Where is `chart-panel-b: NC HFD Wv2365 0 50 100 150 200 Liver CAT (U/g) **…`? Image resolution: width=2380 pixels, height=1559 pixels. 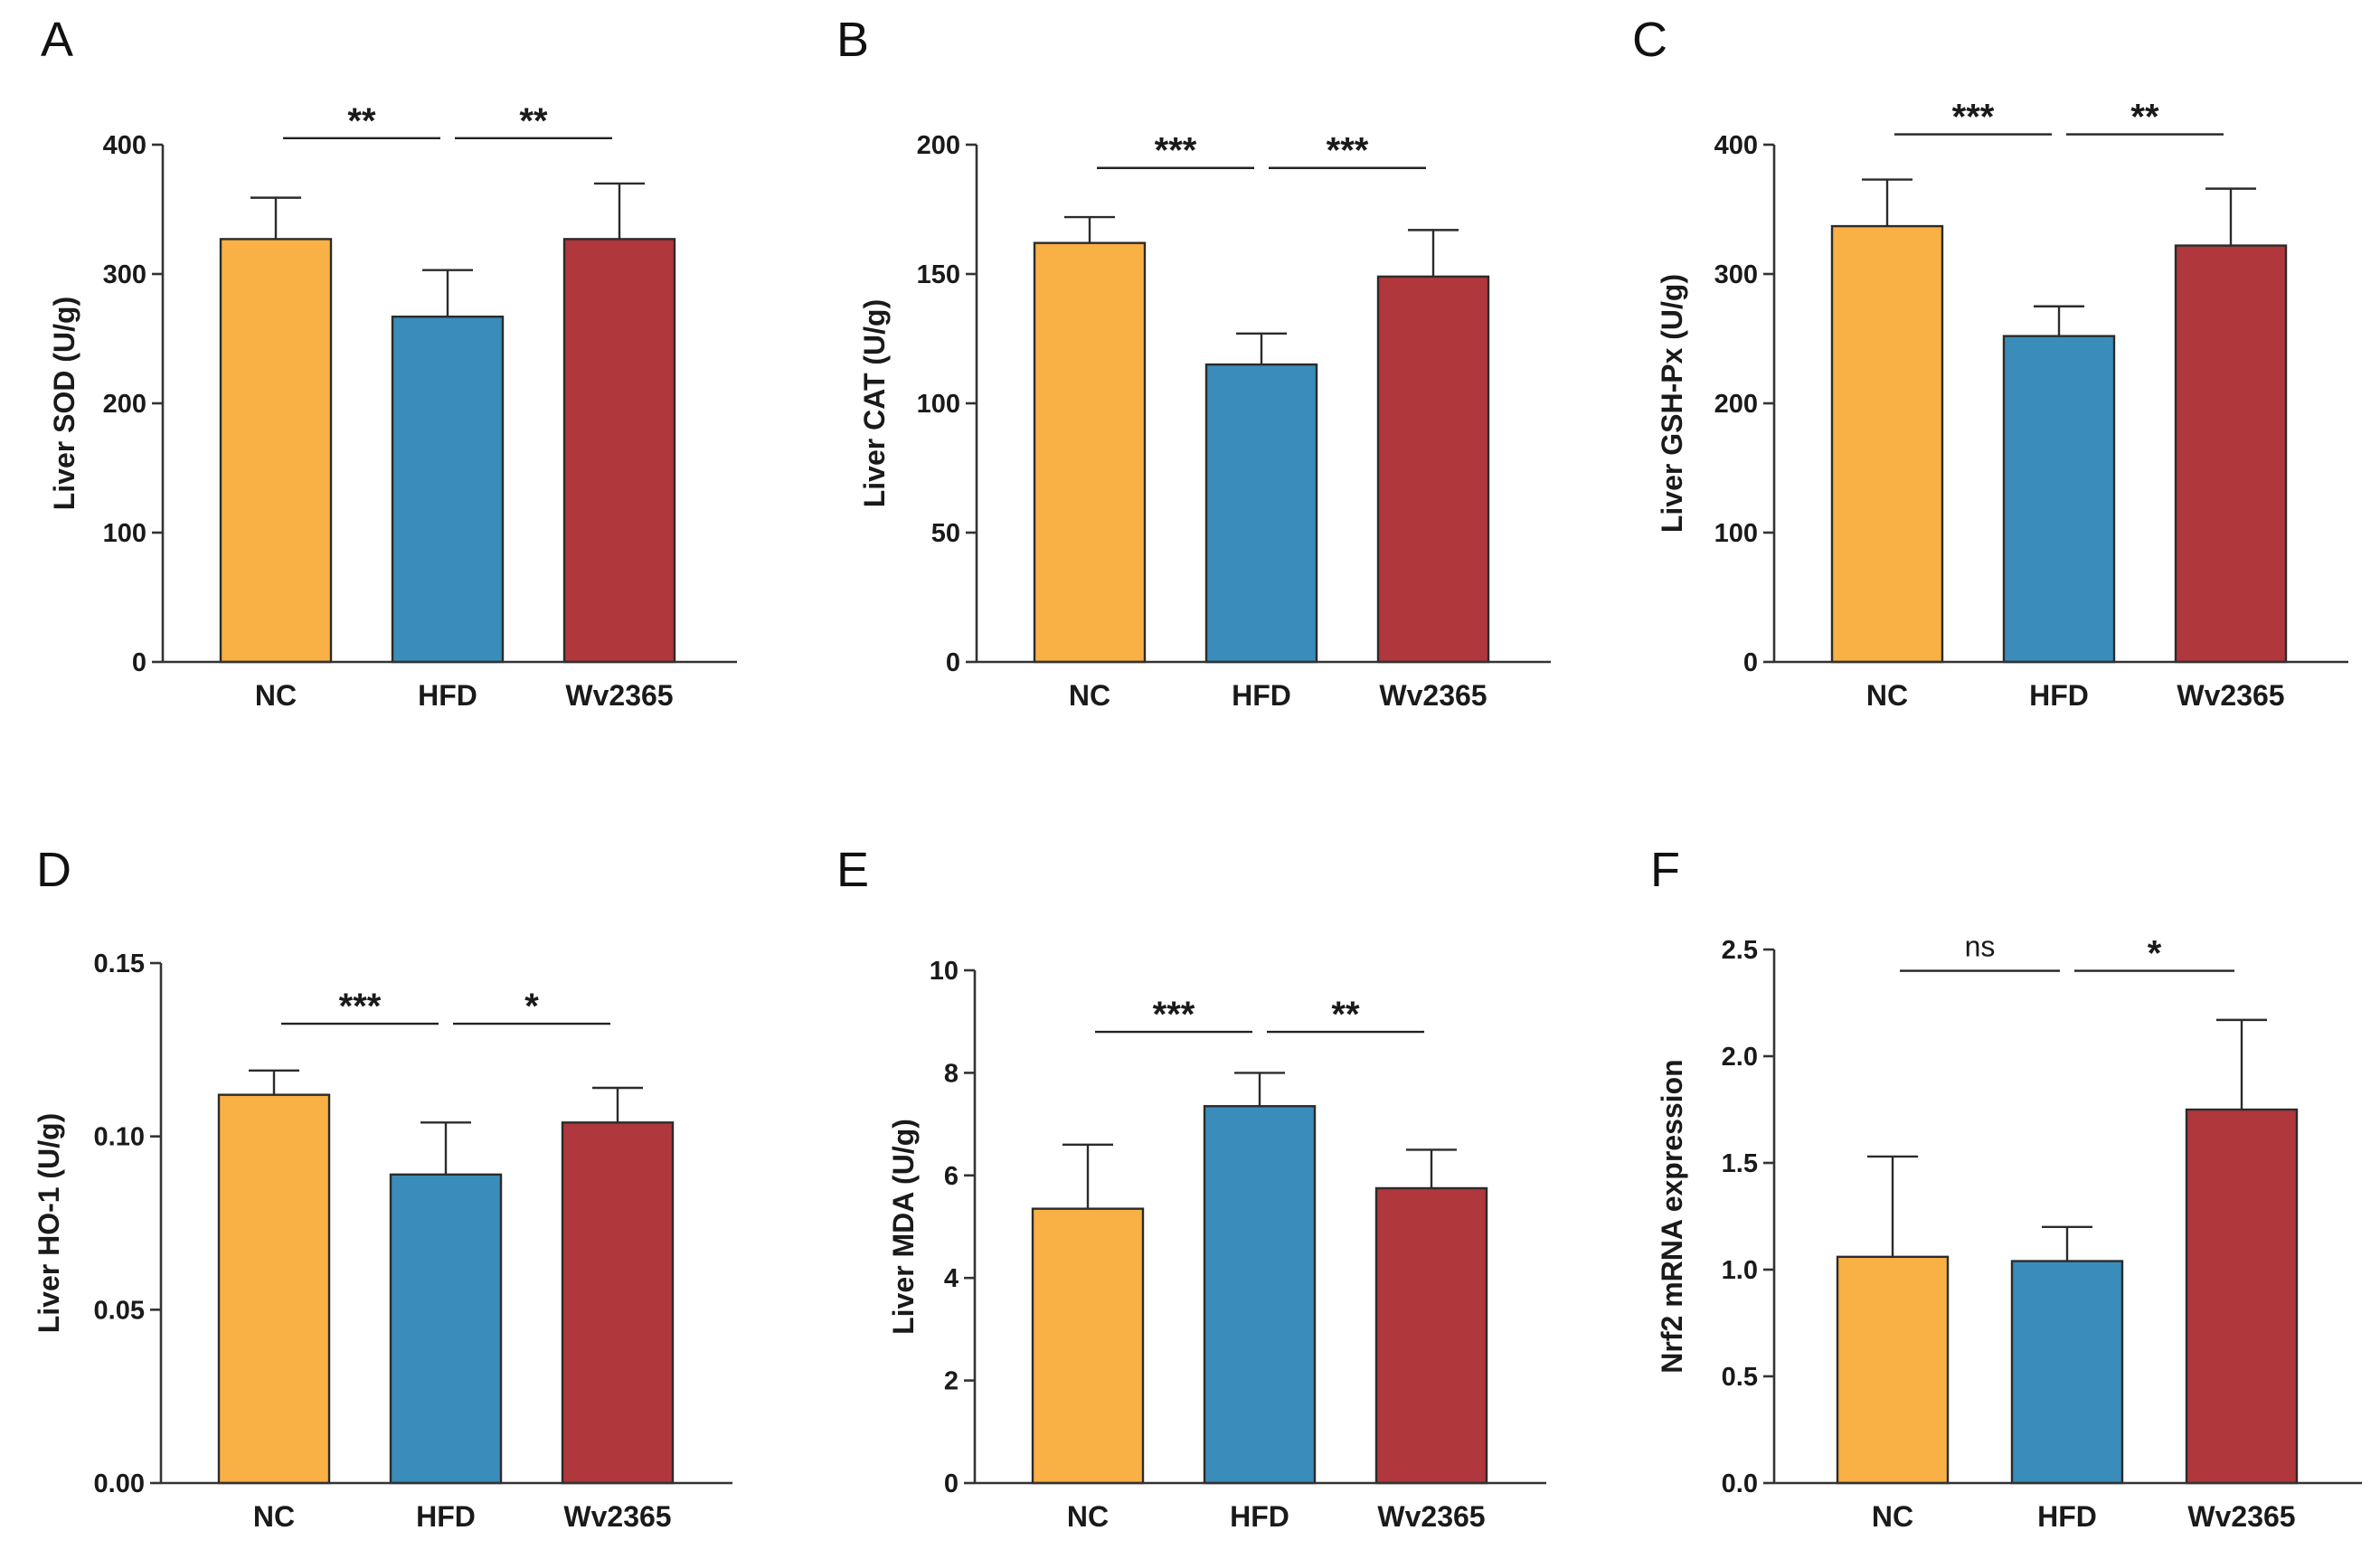 chart-panel-b: NC HFD Wv2365 0 50 100 150 200 Liver CAT (U/g) **… is located at coordinates (1205, 421).